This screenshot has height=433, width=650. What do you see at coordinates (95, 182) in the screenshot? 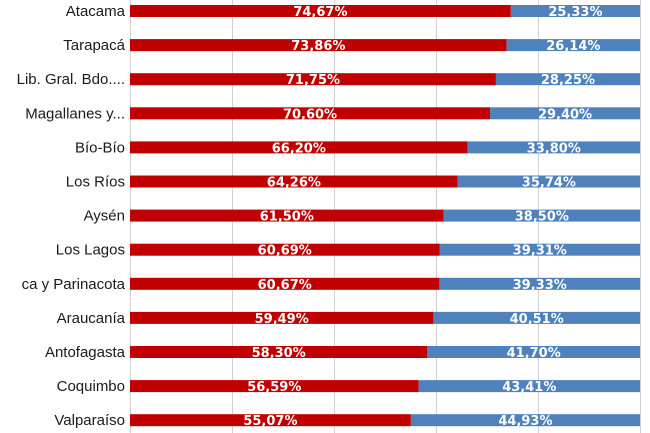
I see `category-label: Los Ríos` at bounding box center [95, 182].